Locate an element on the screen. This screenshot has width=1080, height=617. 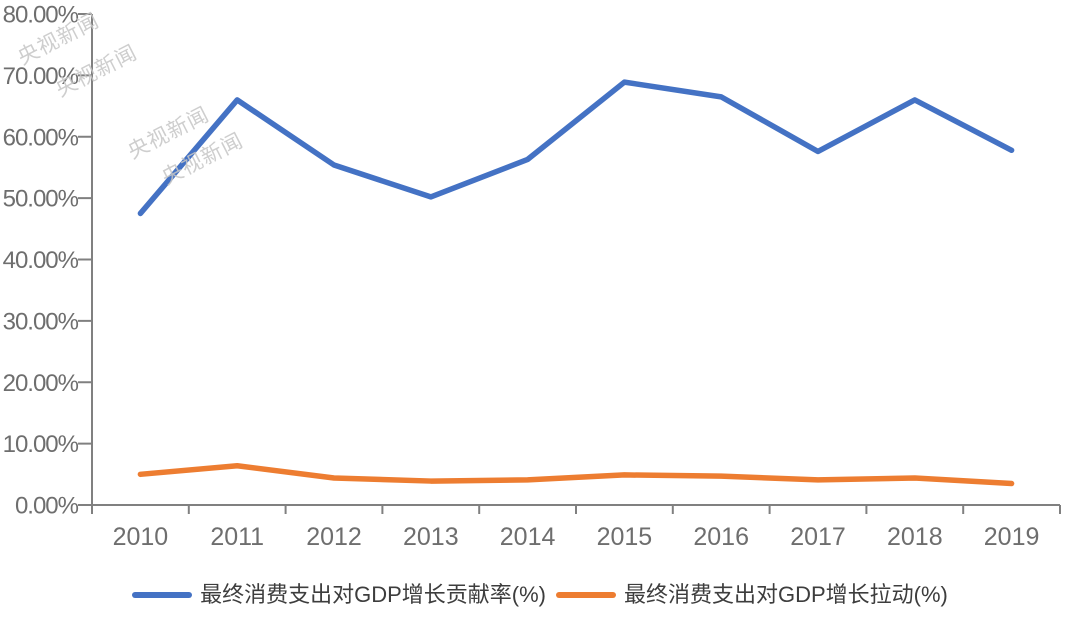
x-tick-label: 2019 is located at coordinates (1012, 537).